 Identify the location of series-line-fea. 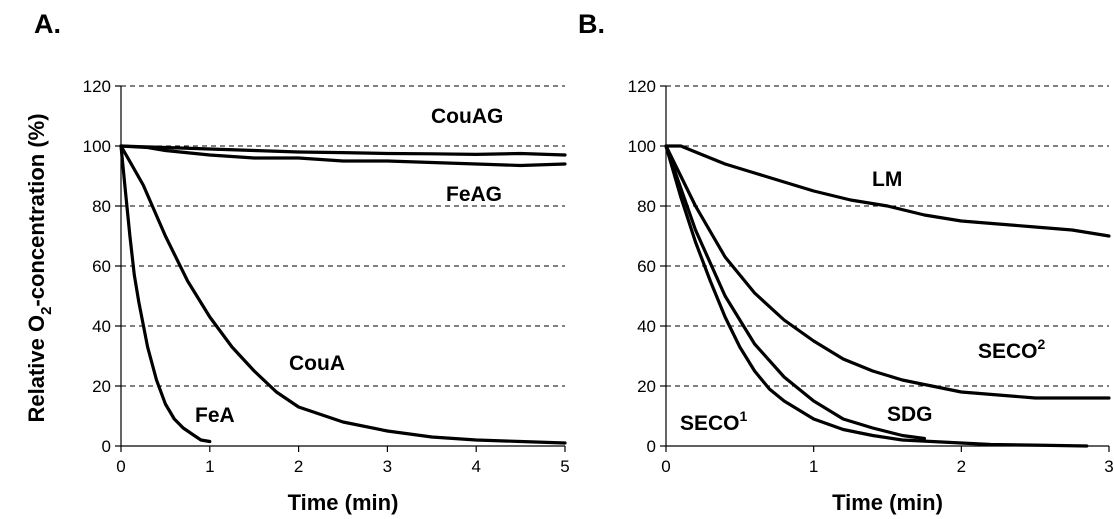
(165, 294).